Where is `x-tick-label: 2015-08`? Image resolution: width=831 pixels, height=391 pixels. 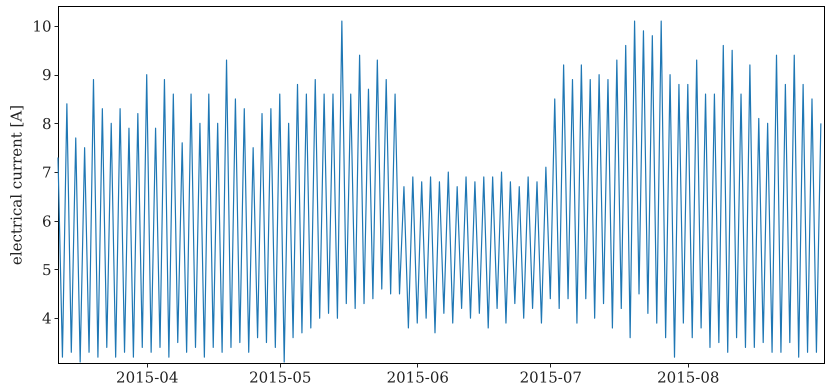 x-tick-label: 2015-08 is located at coordinates (688, 377).